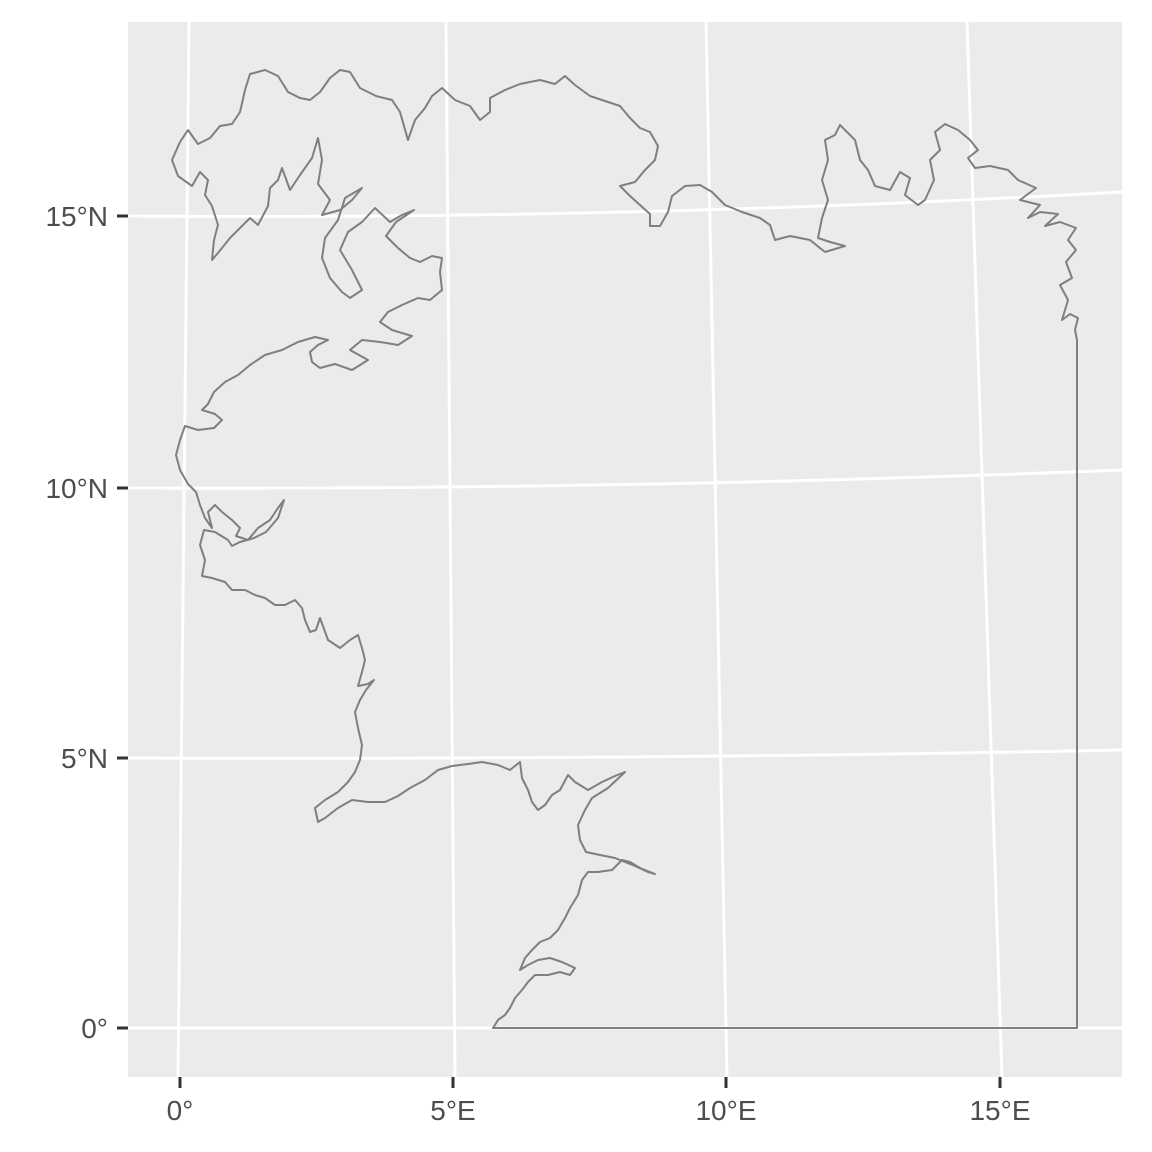  I want to click on meridian-15e, so click(984, 549).